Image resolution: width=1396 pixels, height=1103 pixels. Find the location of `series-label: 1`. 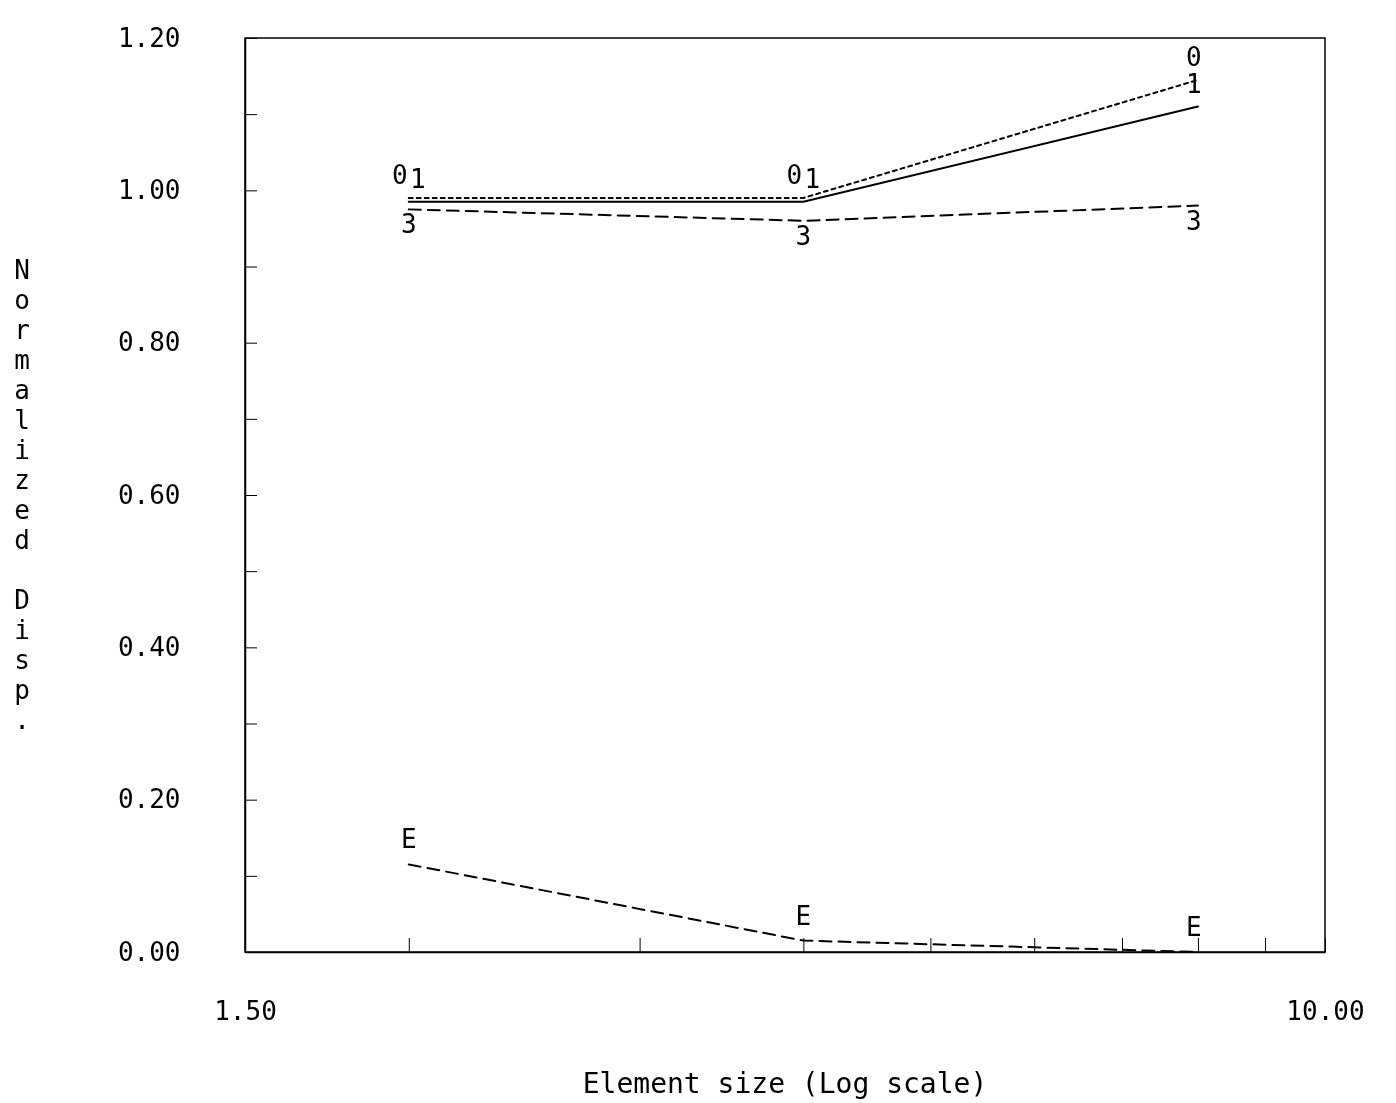

series-label: 1 is located at coordinates (812, 178).